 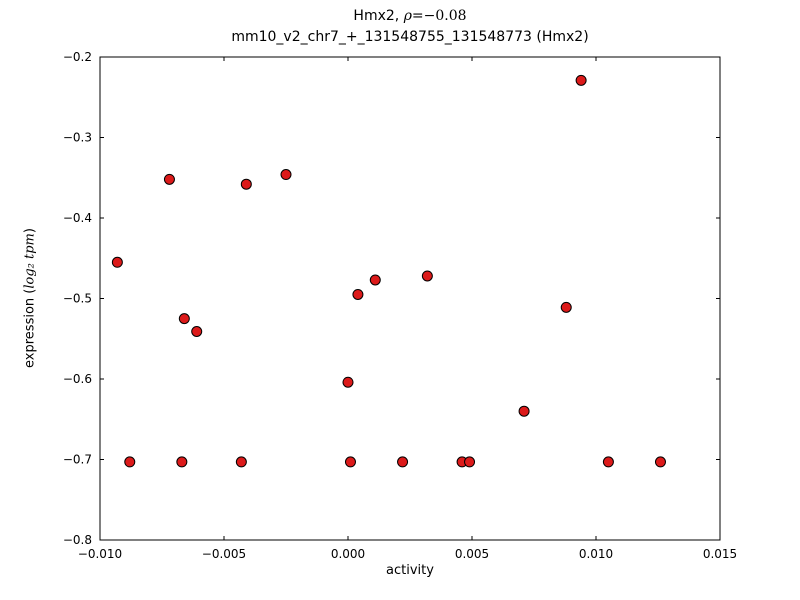 What do you see at coordinates (30, 328) in the screenshot?
I see `y-axis-label-prefix: expression (` at bounding box center [30, 328].